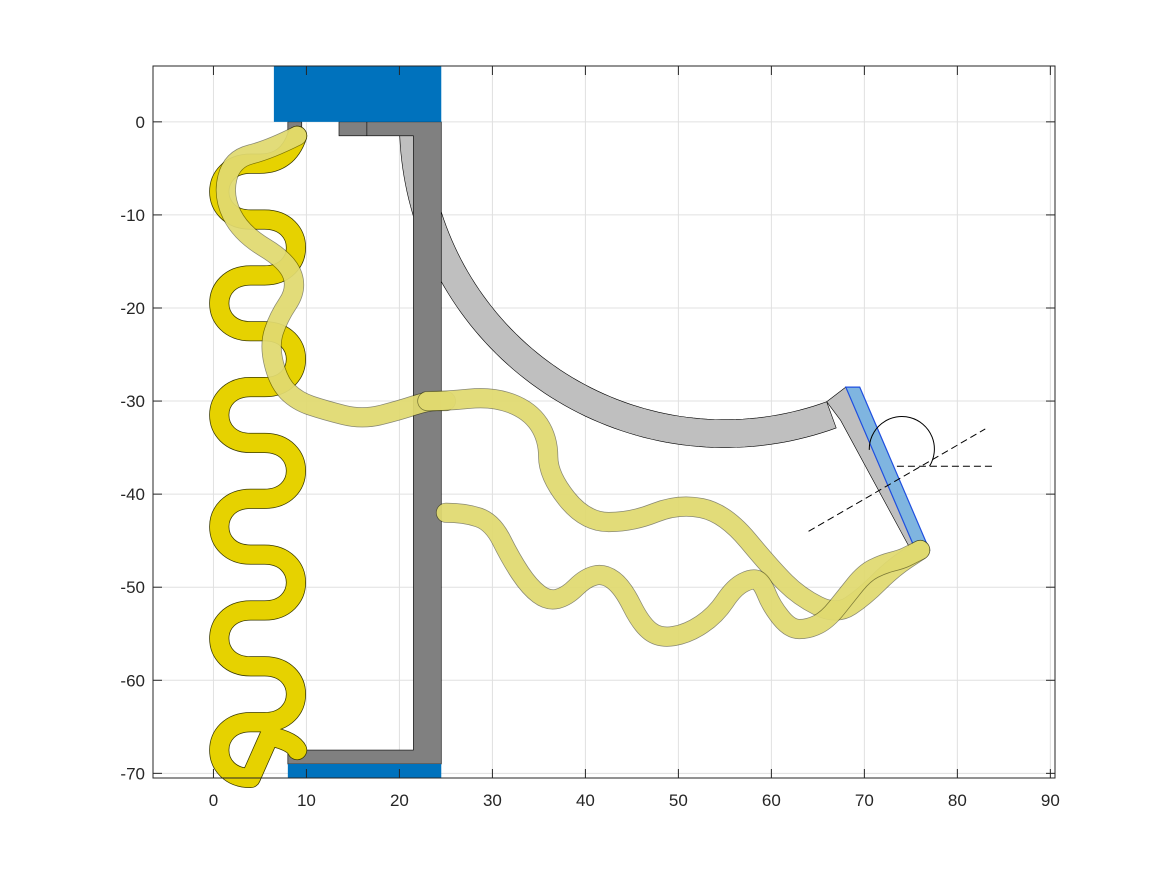 Image resolution: width=1167 pixels, height=875 pixels. I want to click on bottom-anchor, so click(364, 771).